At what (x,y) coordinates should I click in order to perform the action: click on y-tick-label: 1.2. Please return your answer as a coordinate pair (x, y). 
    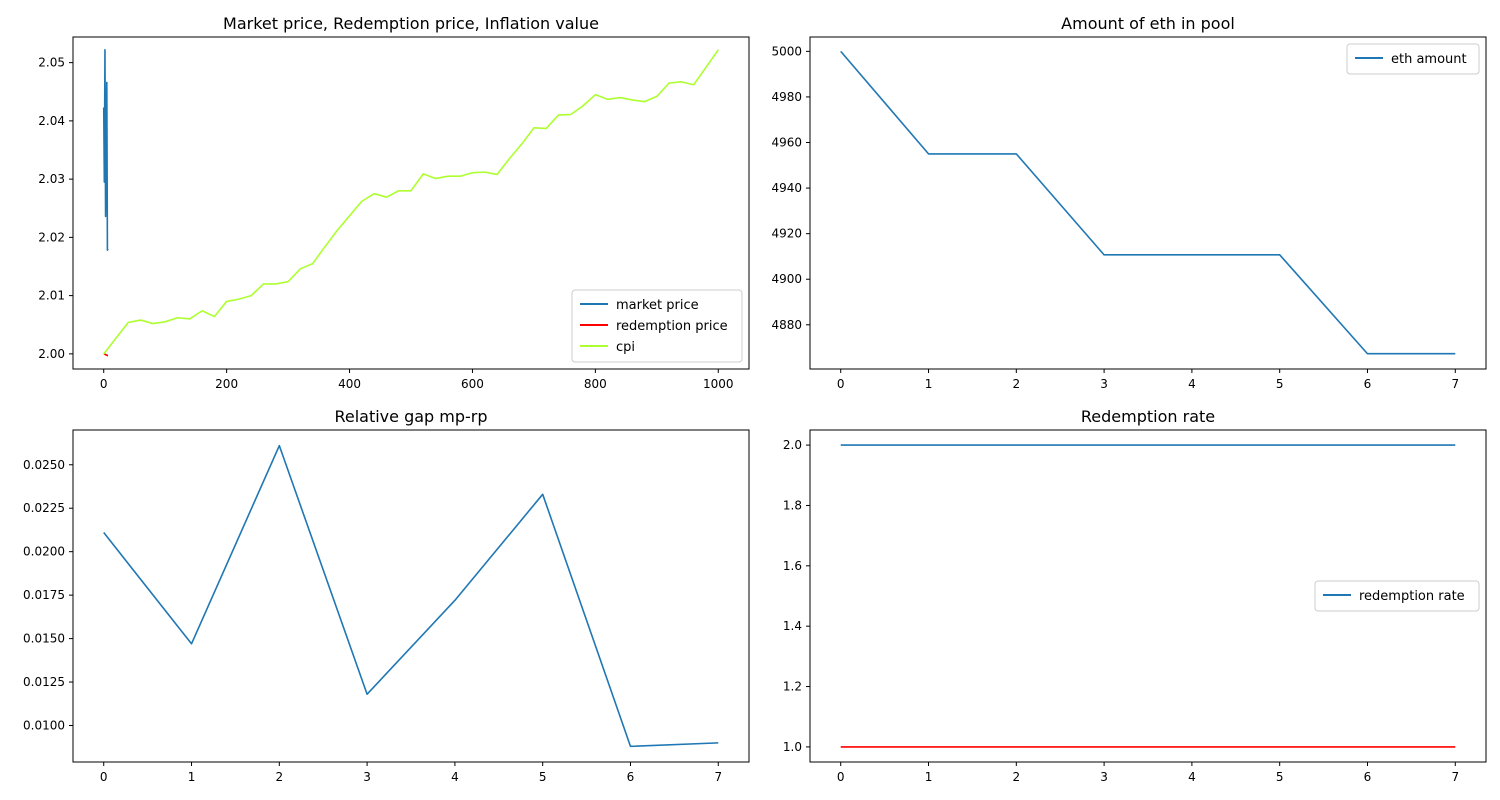
    Looking at the image, I should click on (792, 687).